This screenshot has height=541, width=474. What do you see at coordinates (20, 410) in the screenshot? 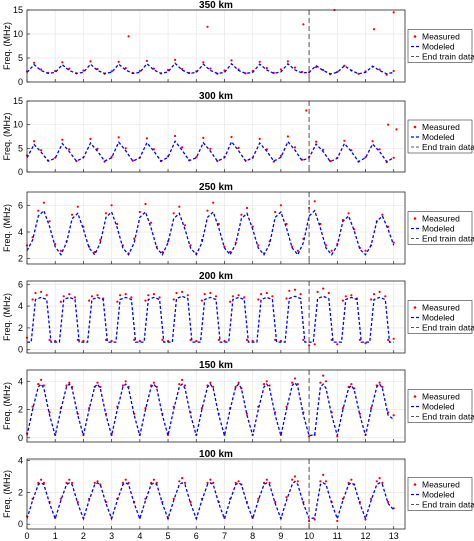
I see `y-tick-label: 2` at bounding box center [20, 410].